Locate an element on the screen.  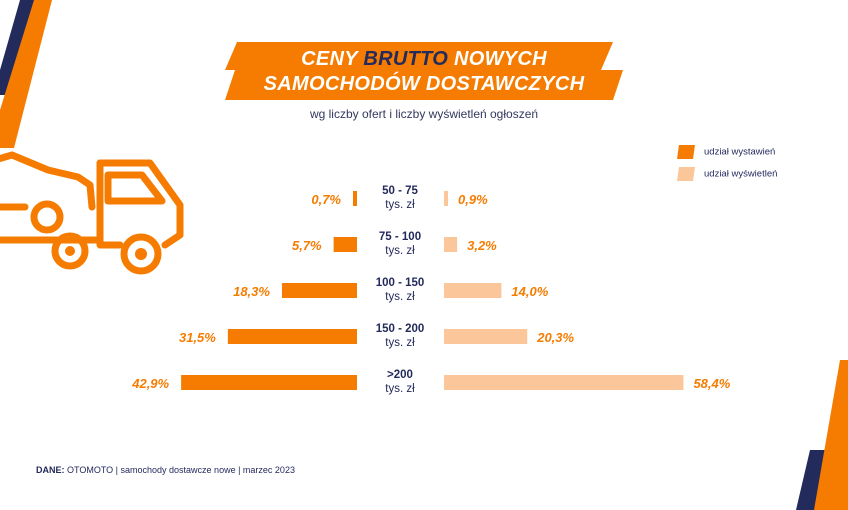
footer-description: samochody dostawcze nowe is located at coordinates (178, 470).